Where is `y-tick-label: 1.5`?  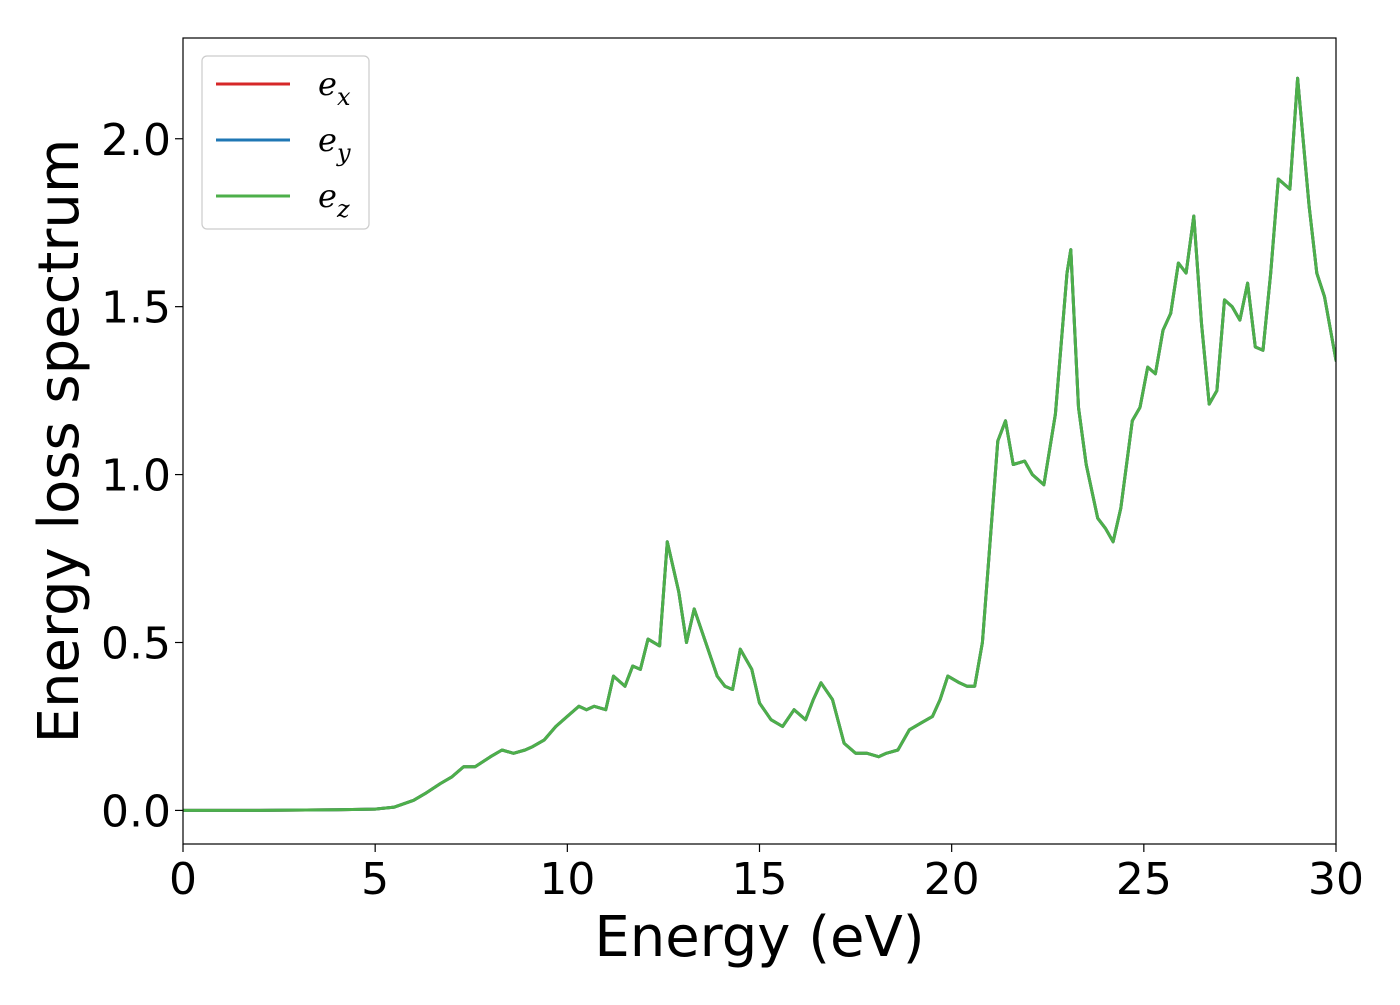
y-tick-label: 1.5 is located at coordinates (136, 308).